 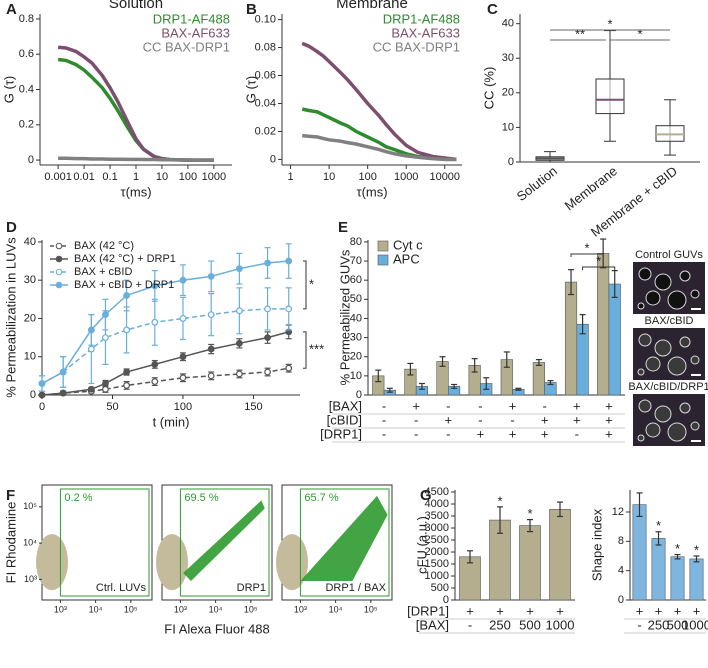 What do you see at coordinates (344, 419) in the screenshot?
I see `condition-label: [cBID]` at bounding box center [344, 419].